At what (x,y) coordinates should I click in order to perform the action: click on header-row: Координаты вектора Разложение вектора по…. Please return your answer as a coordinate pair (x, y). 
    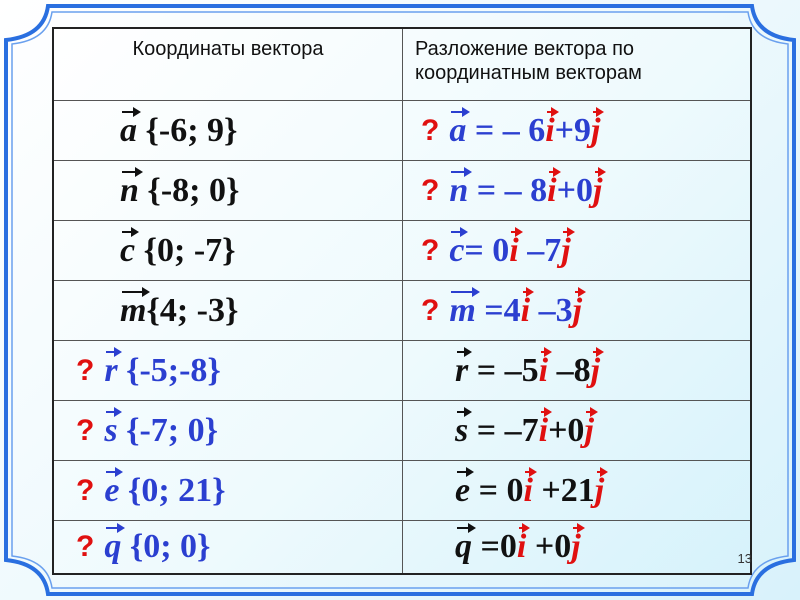
    Looking at the image, I should click on (402, 64).